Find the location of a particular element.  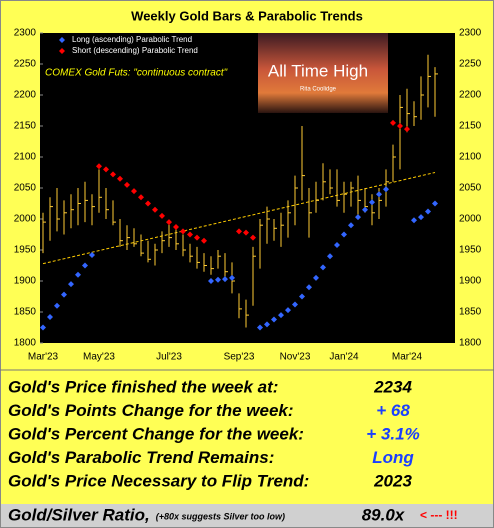

summary-label: Gold's Percent Change for the week: is located at coordinates (156, 433).